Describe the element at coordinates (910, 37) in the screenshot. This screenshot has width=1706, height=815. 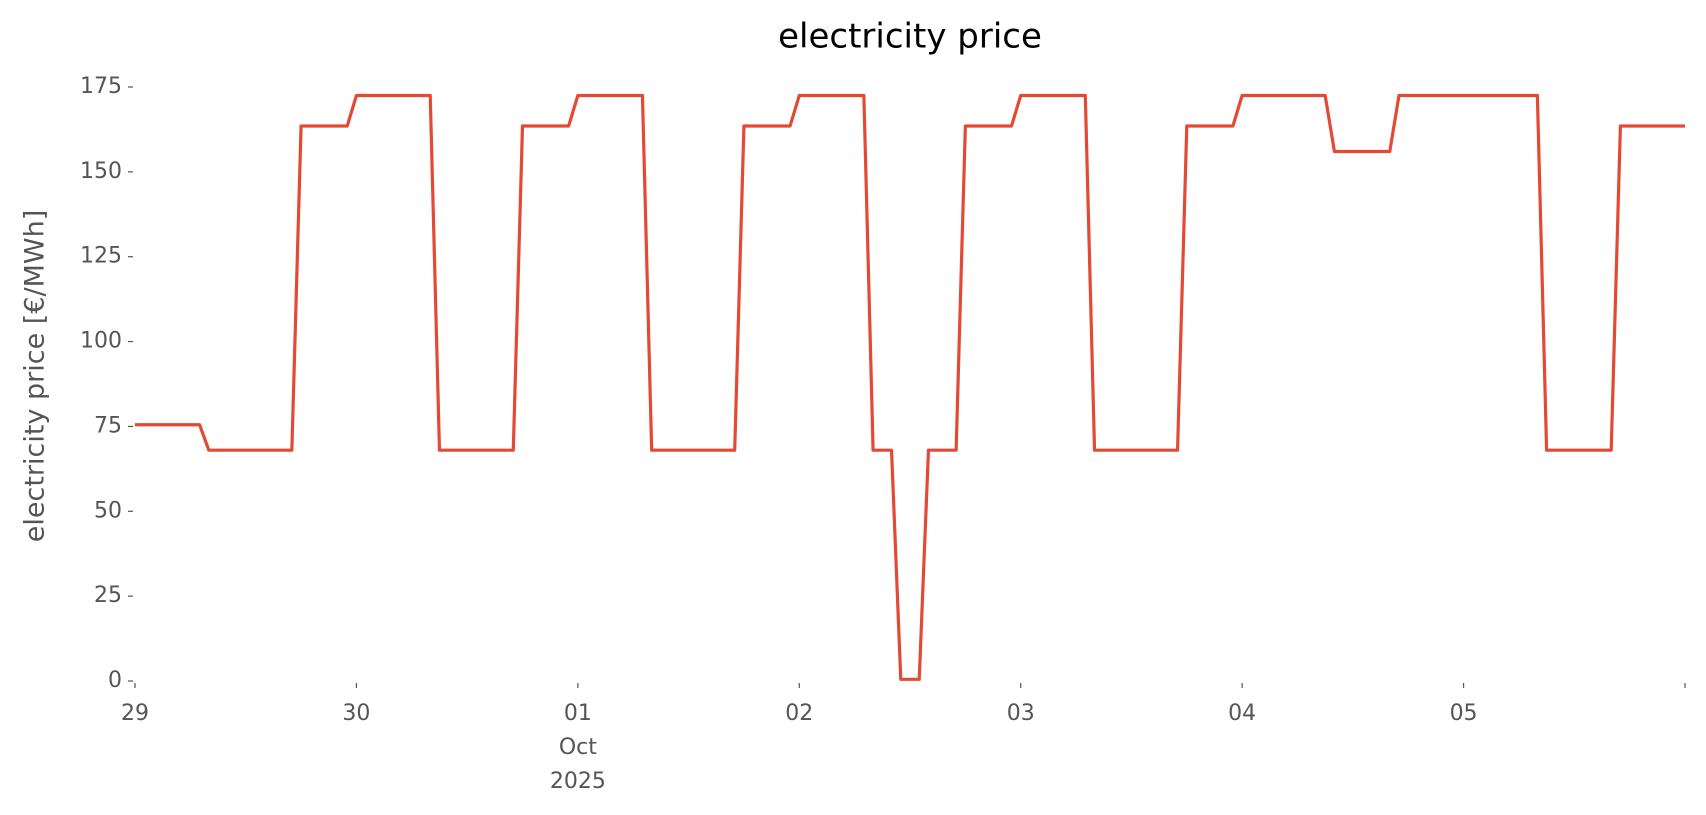
I see `chart-title: electricity price` at that location.